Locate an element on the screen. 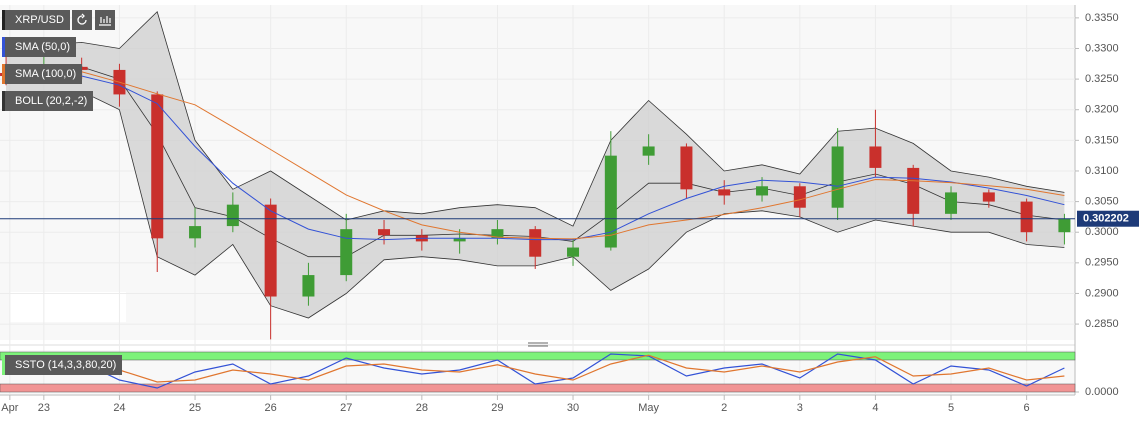 The image size is (1141, 430). x-tick-label: 3 is located at coordinates (800, 408).